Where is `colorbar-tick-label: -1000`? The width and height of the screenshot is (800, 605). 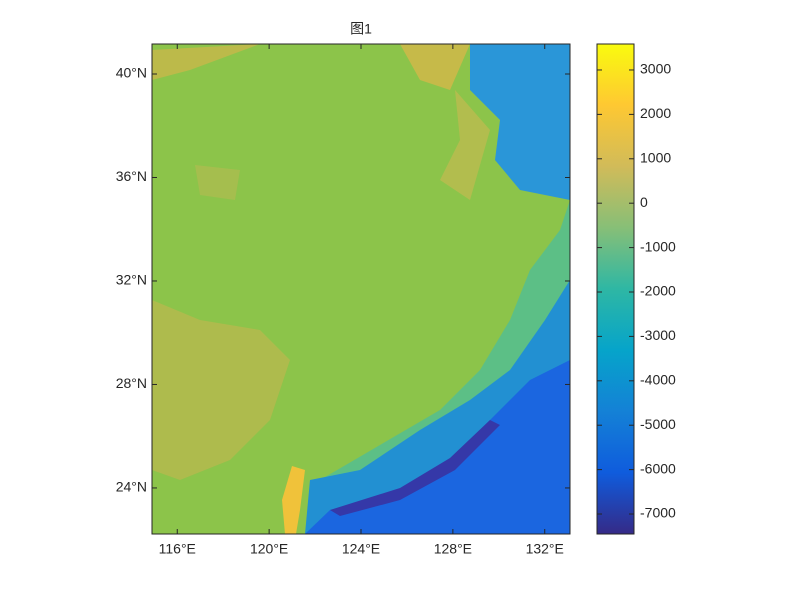
colorbar-tick-label: -1000 is located at coordinates (658, 246).